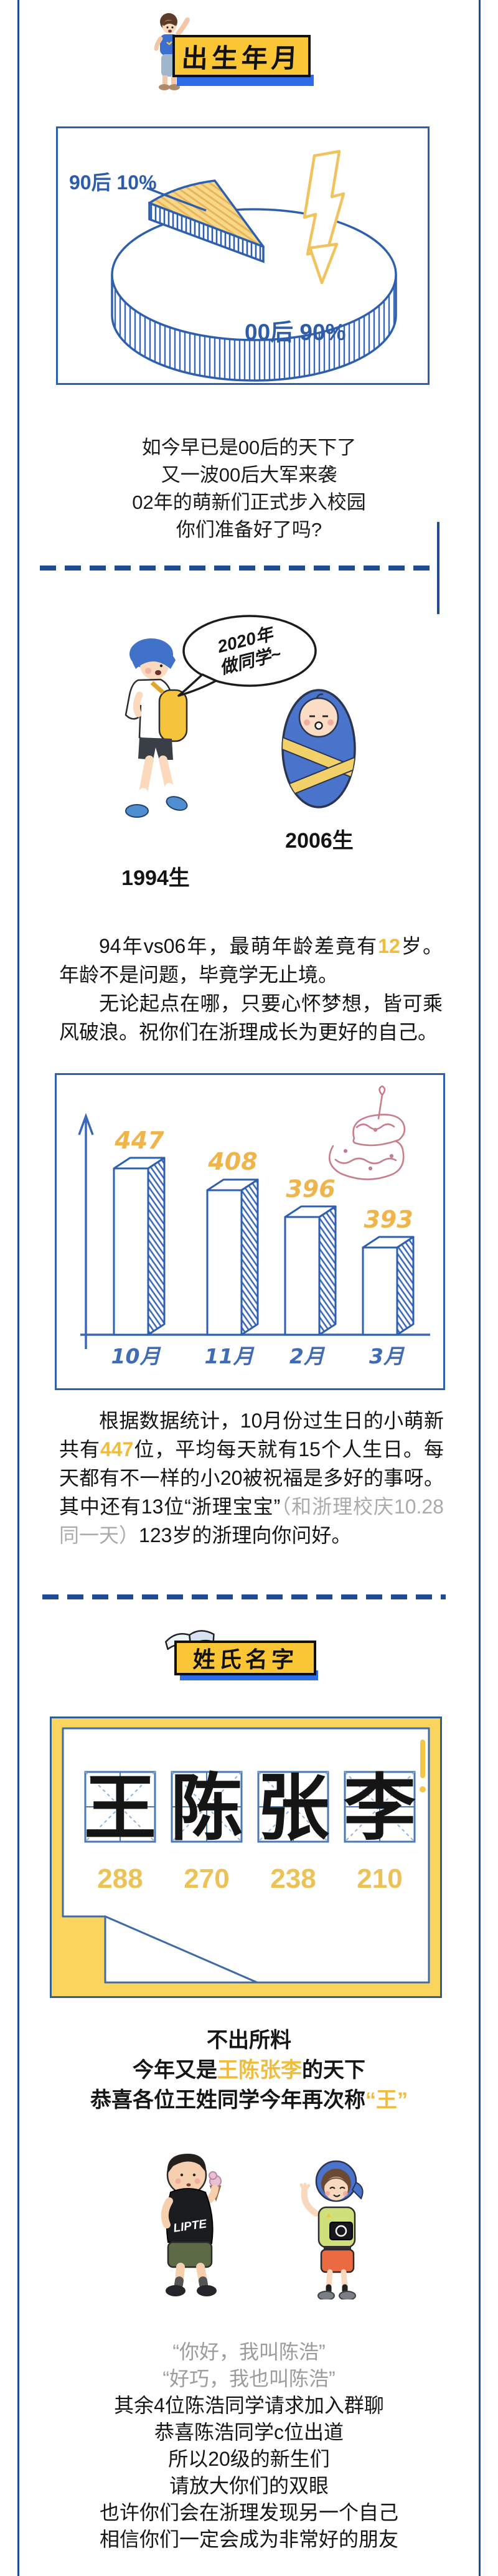 This screenshot has height=2576, width=498. I want to click on outro-line: 恭喜陈浩同学c位出道, so click(249, 2432).